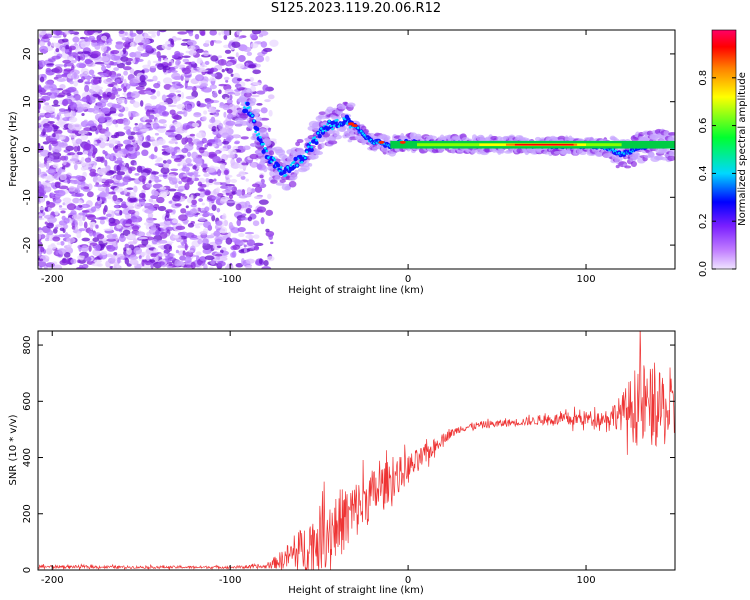  I want to click on x-tick-label: 100, so click(585, 279).